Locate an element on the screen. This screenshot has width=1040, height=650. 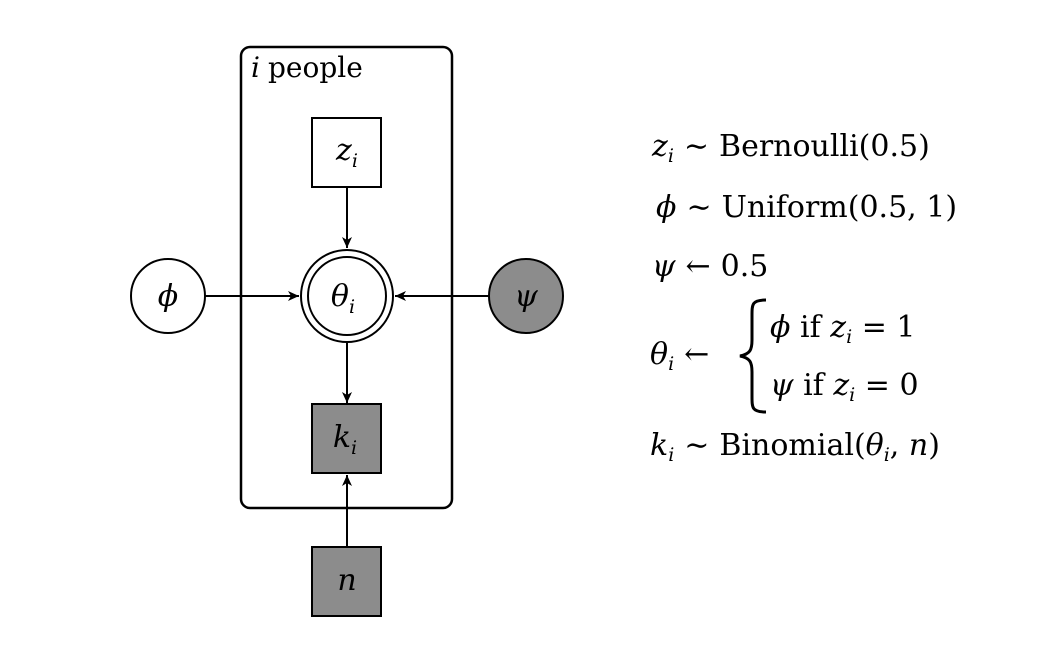
svg-text: n is located at coordinates (346, 580).